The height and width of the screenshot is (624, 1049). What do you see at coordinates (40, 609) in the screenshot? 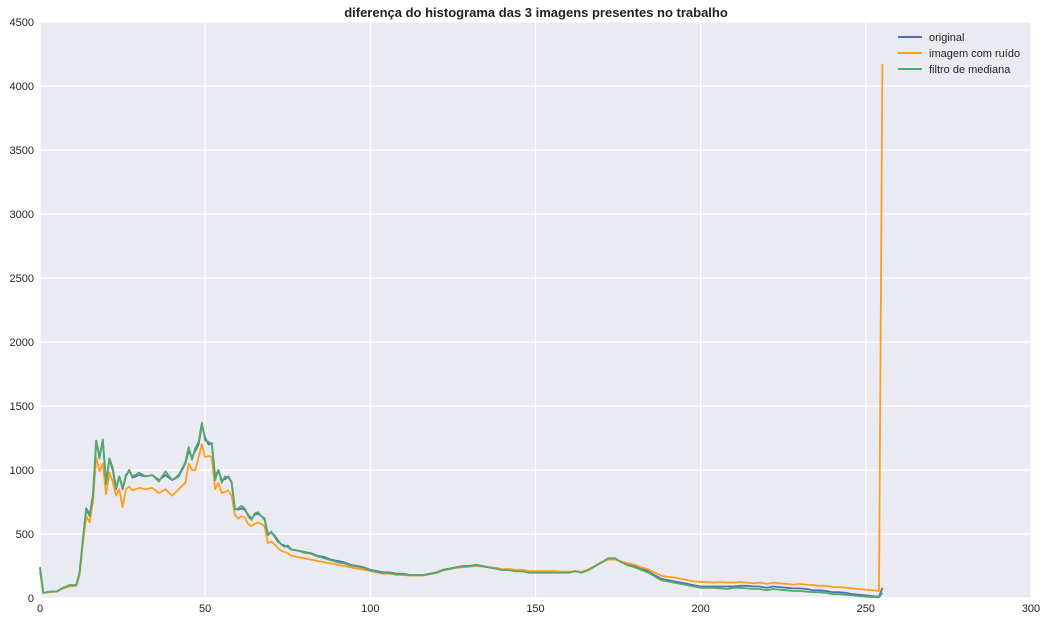
I see `x-tick-label: 0` at bounding box center [40, 609].